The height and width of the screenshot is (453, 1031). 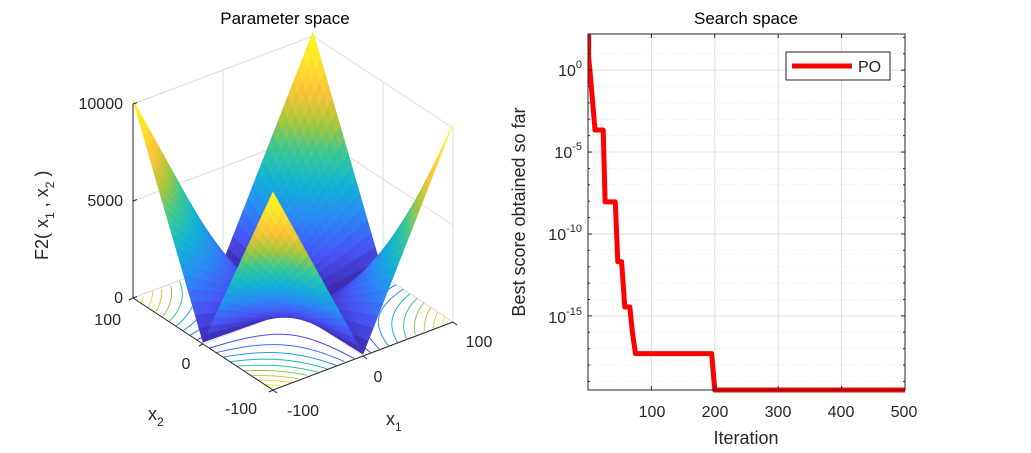 What do you see at coordinates (869, 67) in the screenshot?
I see `legend-label-po: PO` at bounding box center [869, 67].